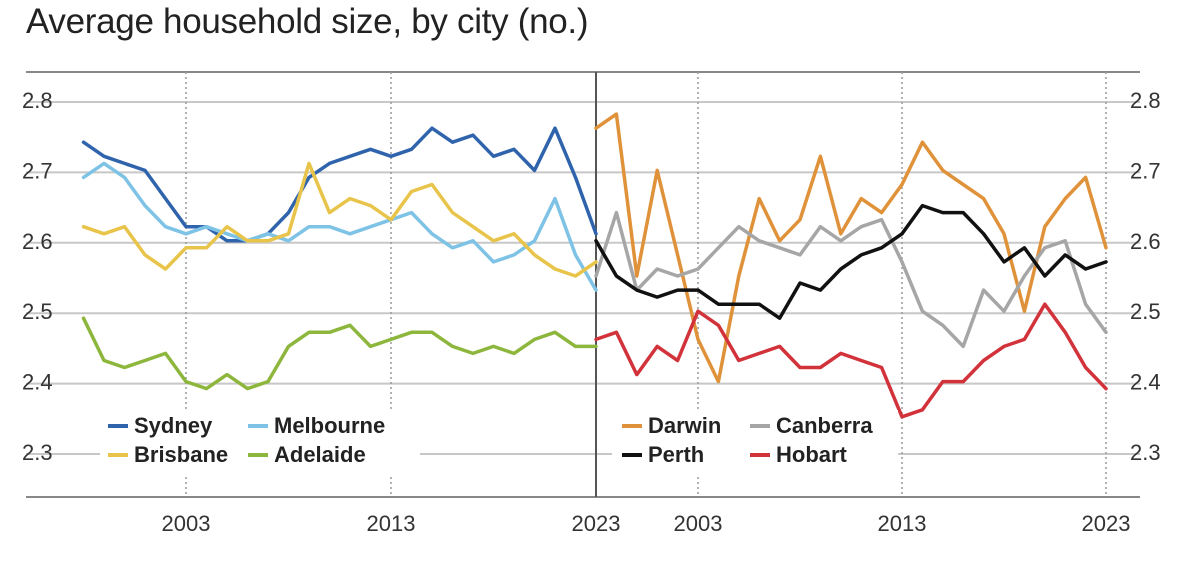  Describe the element at coordinates (37, 382) in the screenshot. I see `y-tick-label-left: 2.4` at that location.